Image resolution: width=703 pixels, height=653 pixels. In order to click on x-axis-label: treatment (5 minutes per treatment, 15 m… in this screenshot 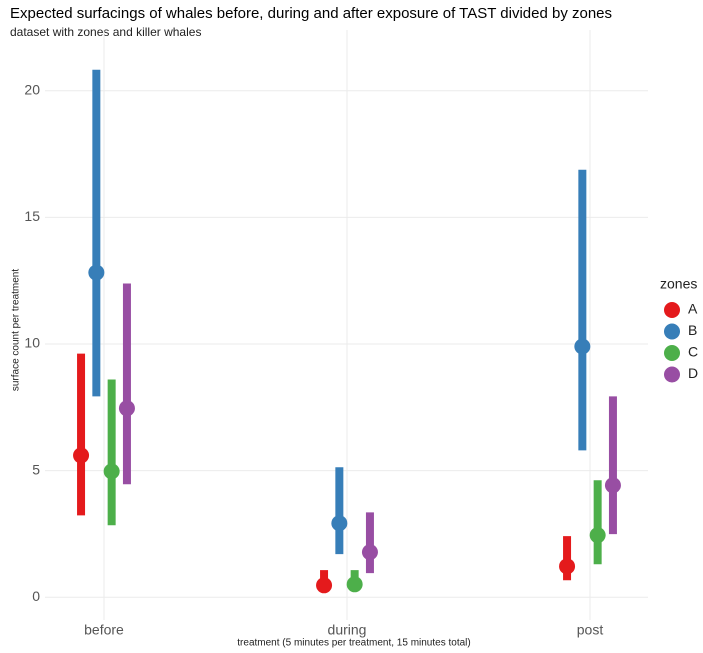, I will do `click(353, 643)`.